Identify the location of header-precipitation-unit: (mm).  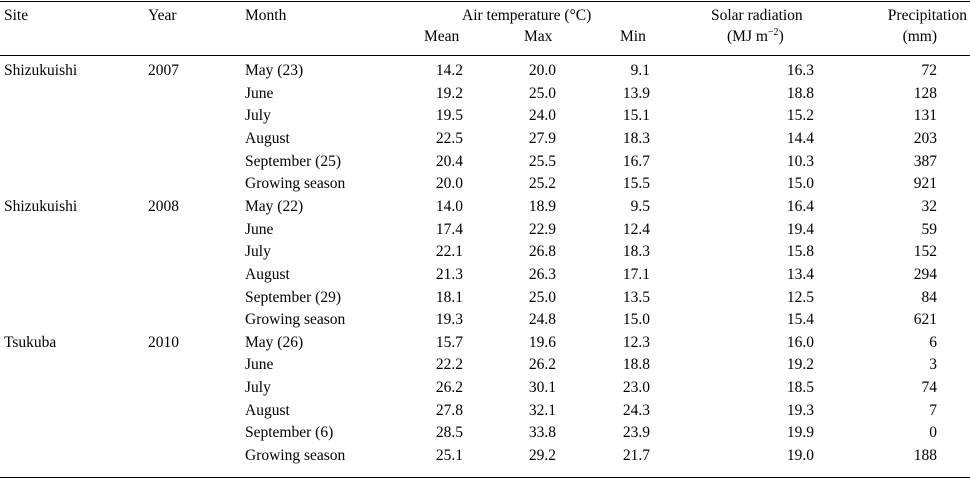
(919, 36).